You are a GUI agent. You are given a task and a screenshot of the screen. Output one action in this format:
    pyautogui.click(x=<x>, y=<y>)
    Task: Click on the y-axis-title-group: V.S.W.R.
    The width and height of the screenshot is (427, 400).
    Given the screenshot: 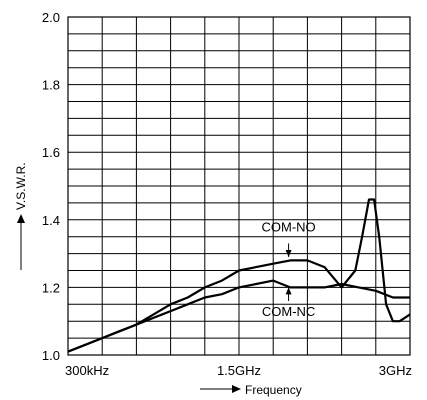 What is the action you would take?
    pyautogui.click(x=21, y=216)
    